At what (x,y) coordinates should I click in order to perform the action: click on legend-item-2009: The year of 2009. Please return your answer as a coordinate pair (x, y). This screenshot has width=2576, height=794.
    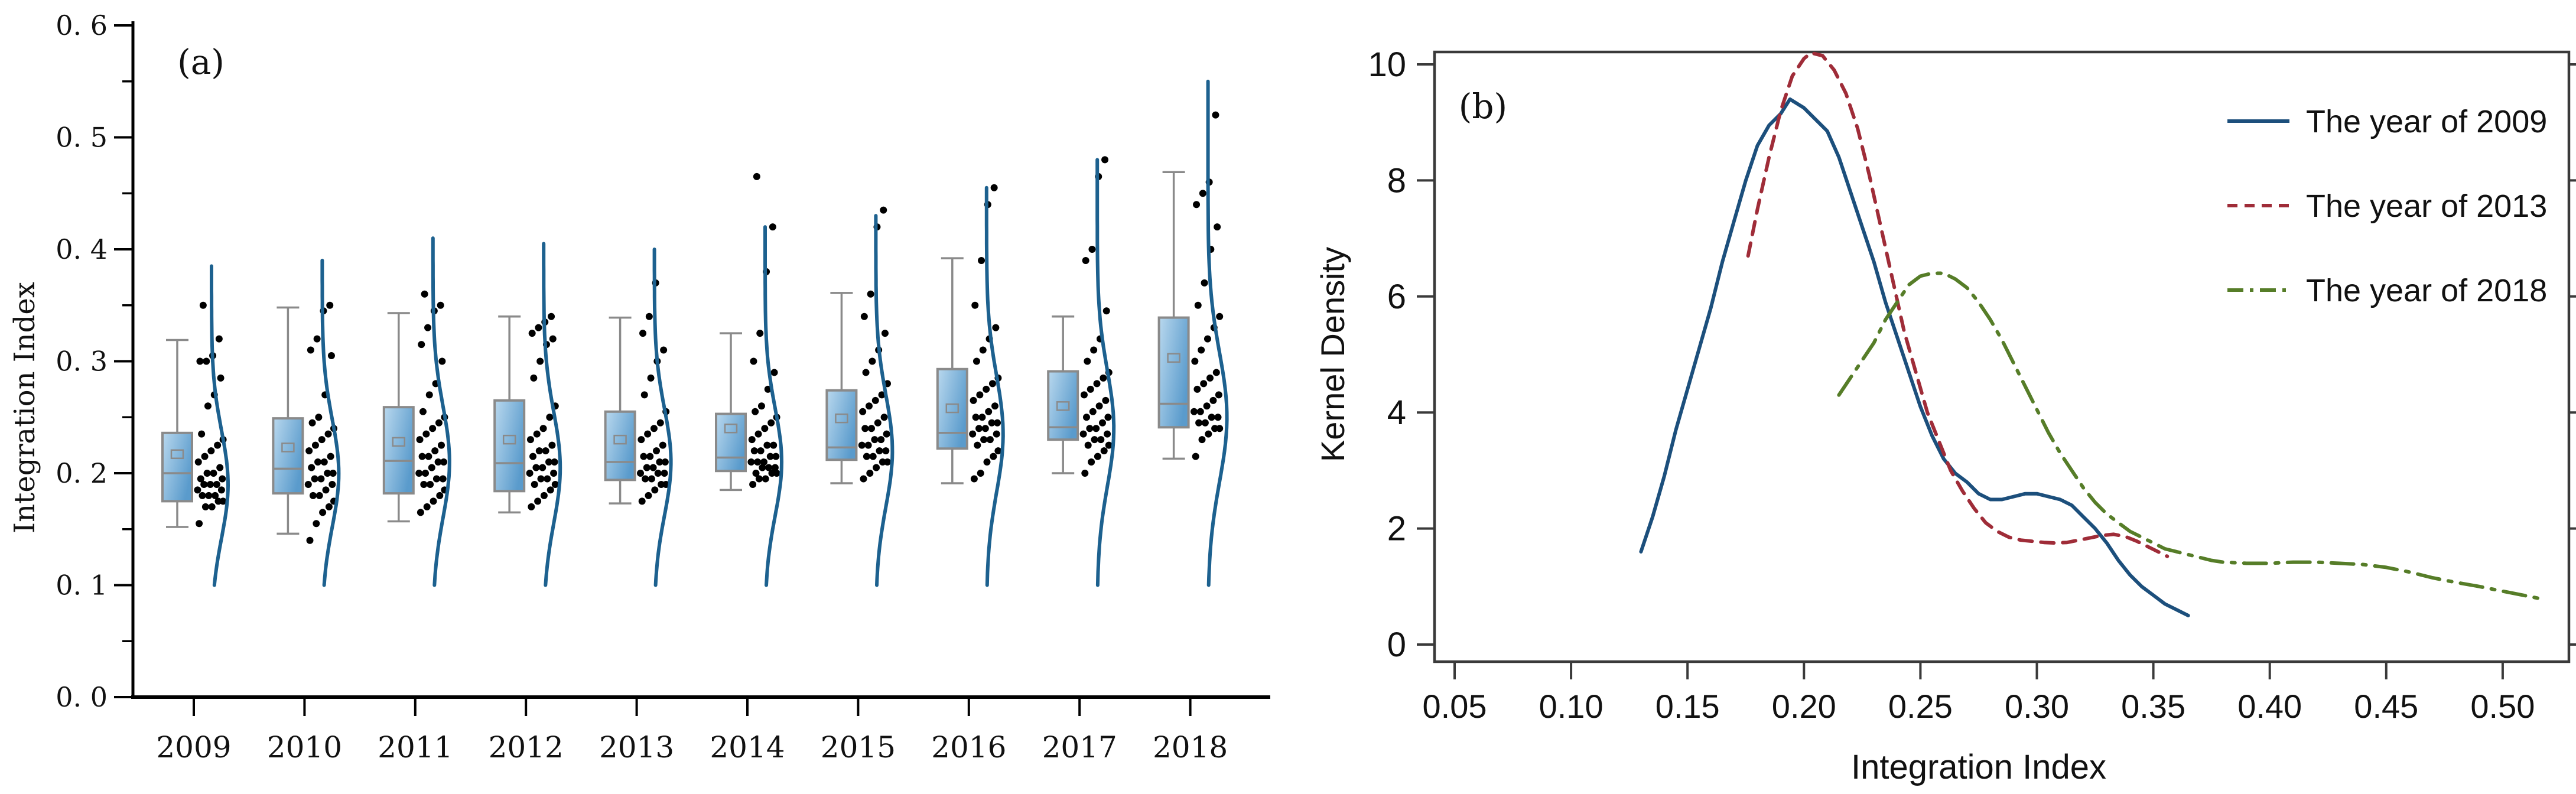
    Looking at the image, I should click on (2387, 121).